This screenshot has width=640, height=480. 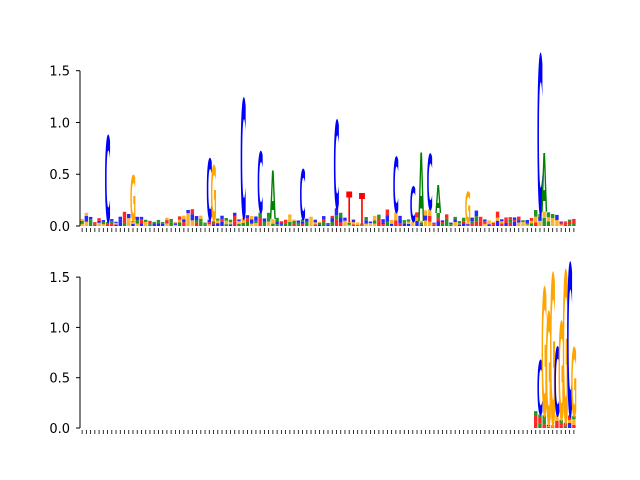 What do you see at coordinates (544, 356) in the screenshot?
I see `logo-letter: G` at bounding box center [544, 356].